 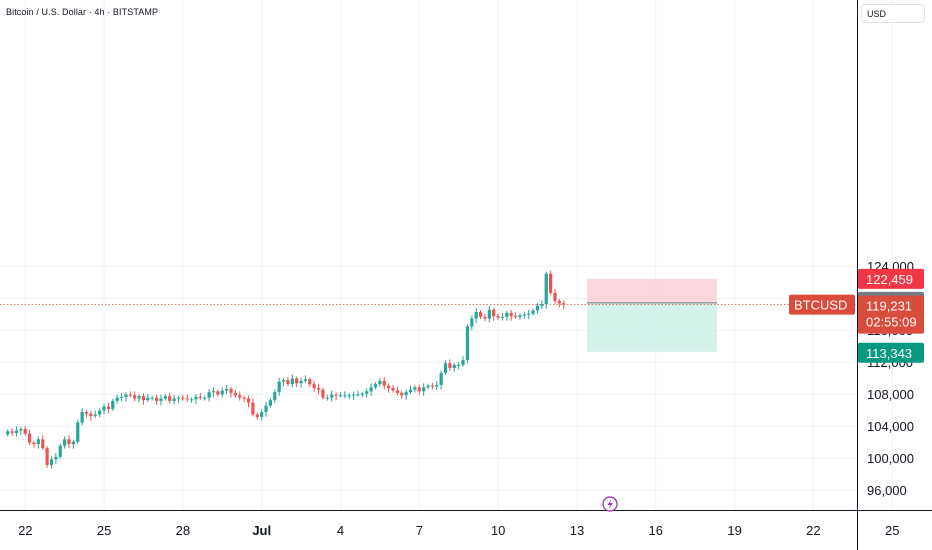 What do you see at coordinates (82, 12) in the screenshot?
I see `symbol-title: Bitcoin / U.S. Dollar · 4h · BITSTAMP` at bounding box center [82, 12].